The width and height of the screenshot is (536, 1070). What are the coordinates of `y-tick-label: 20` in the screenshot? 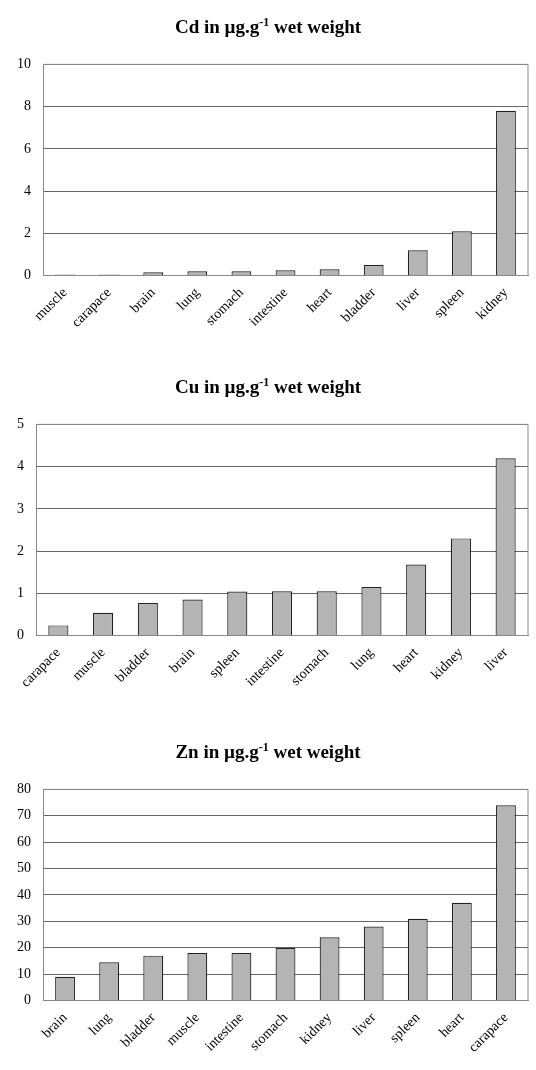 It's located at (24, 947).